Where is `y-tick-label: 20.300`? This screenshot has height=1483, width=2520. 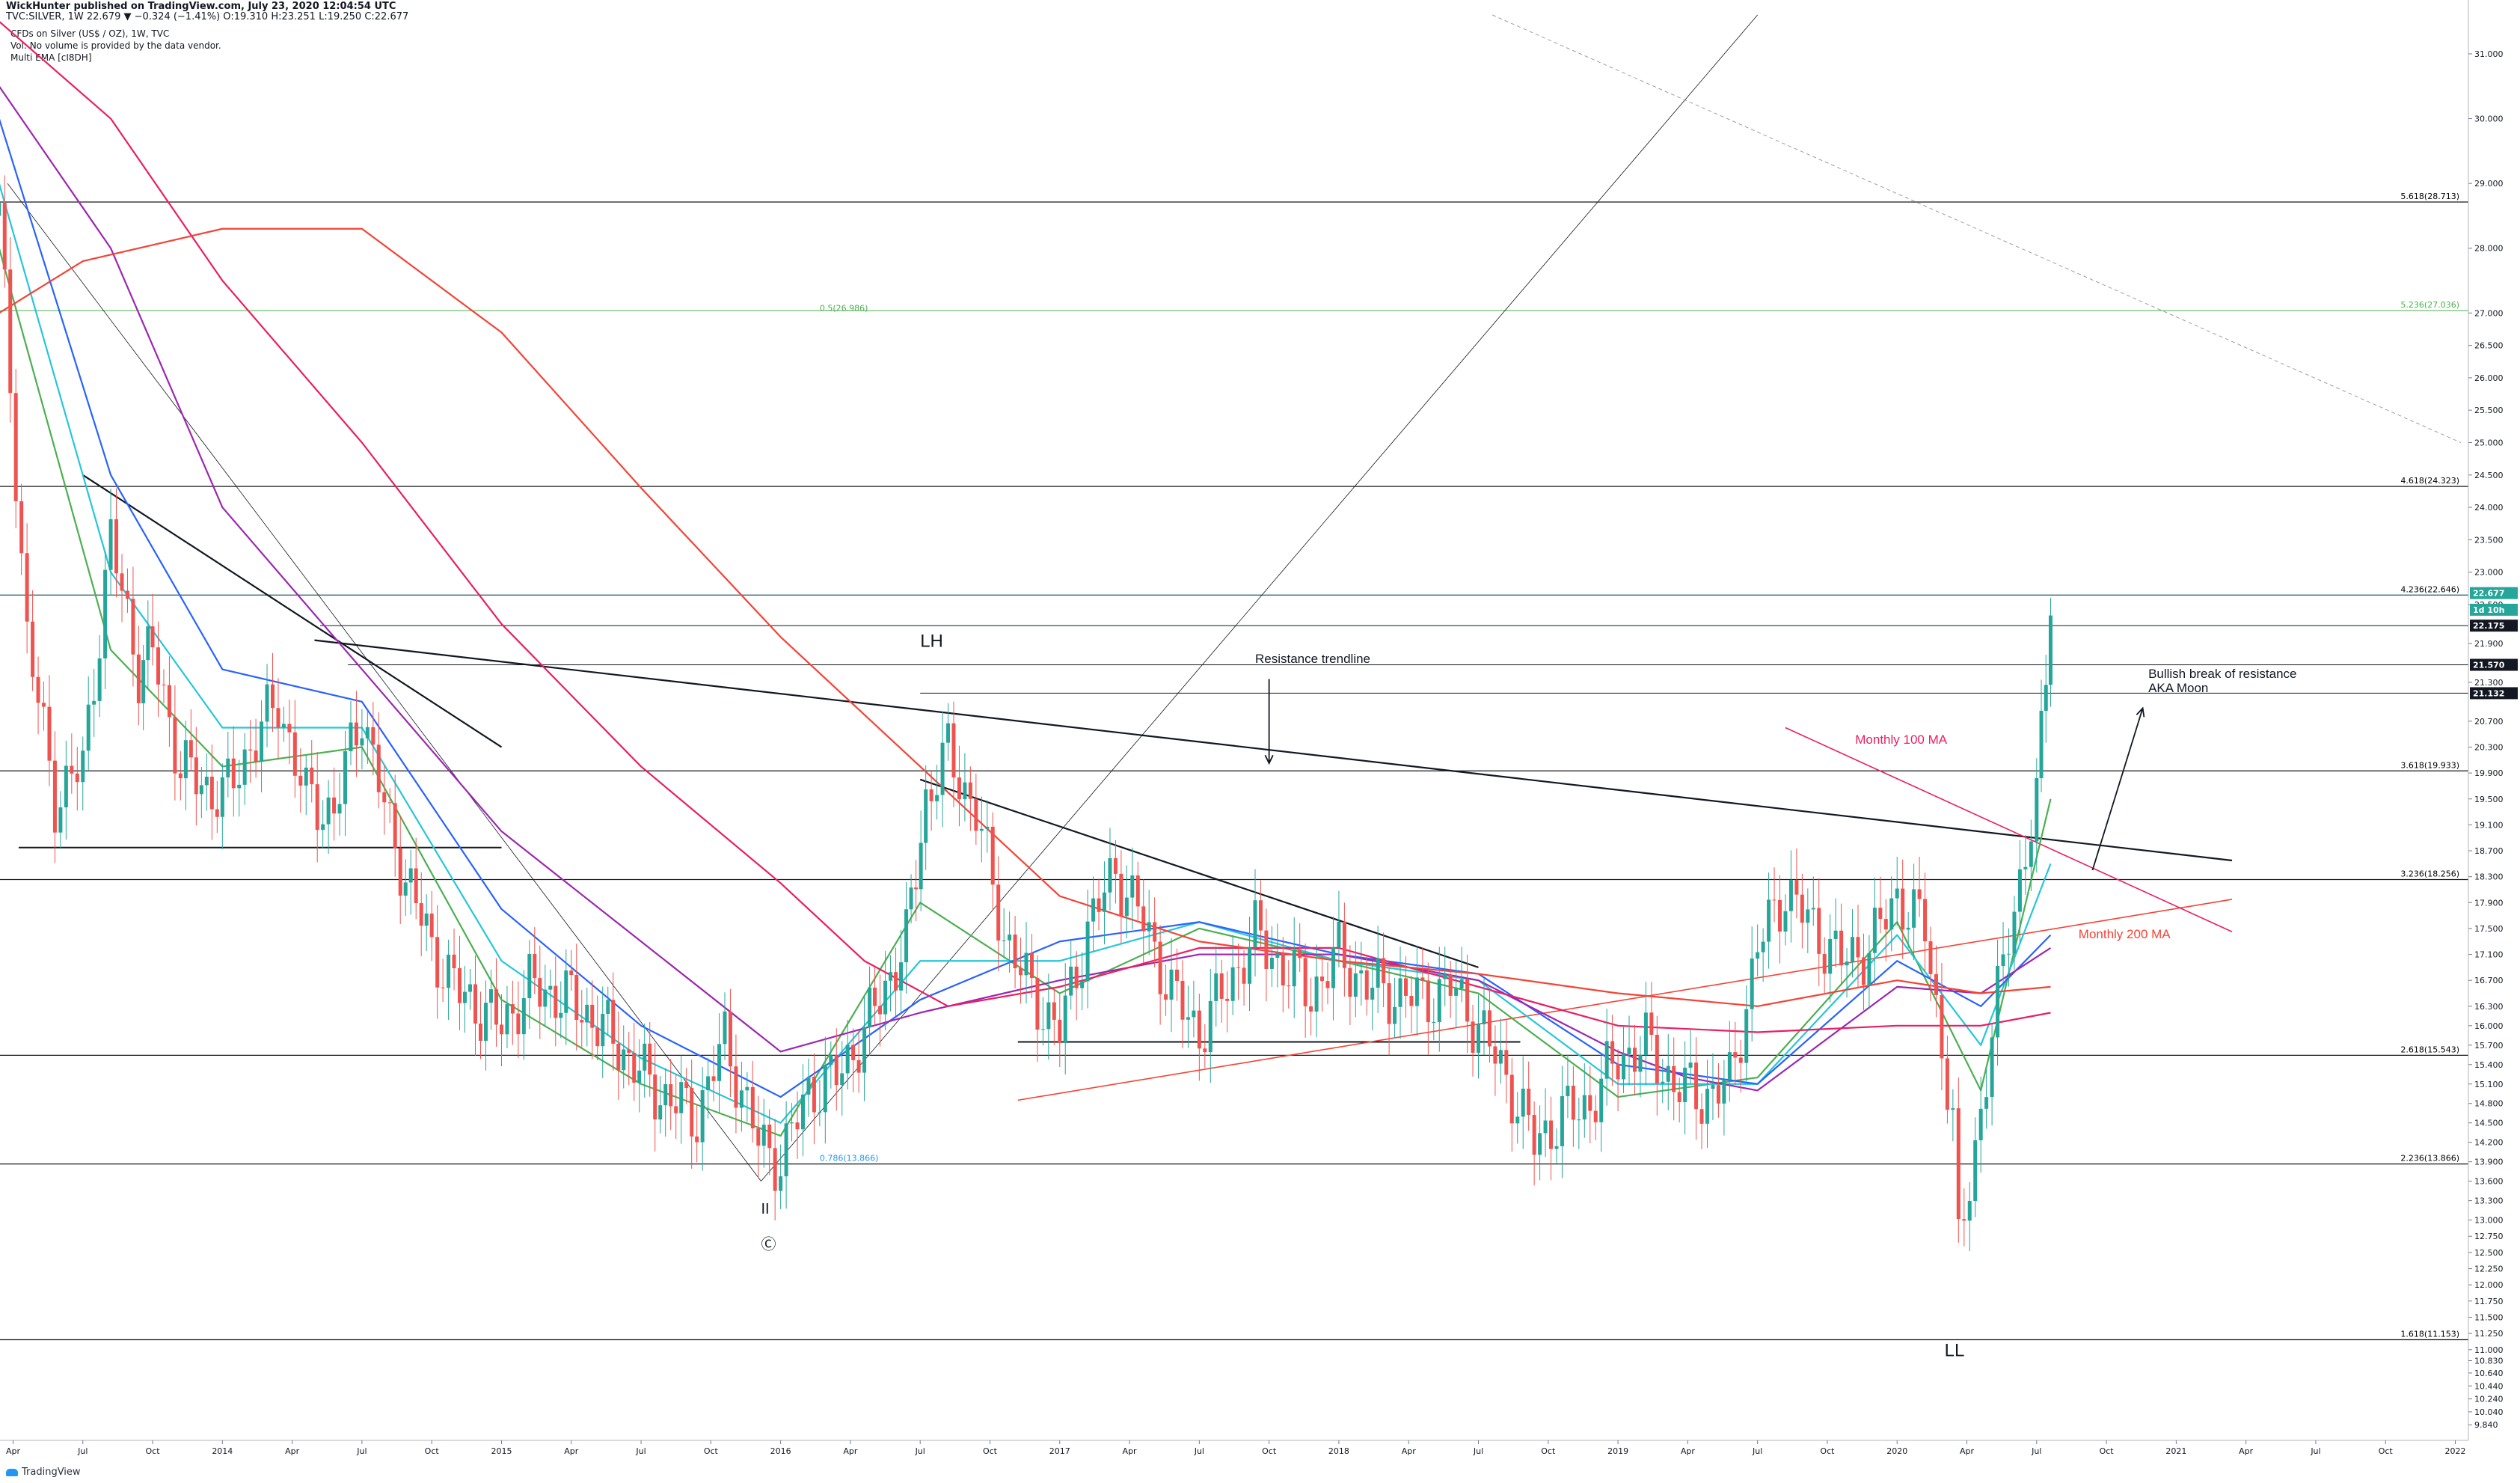
y-tick-label: 20.300 is located at coordinates (2489, 747).